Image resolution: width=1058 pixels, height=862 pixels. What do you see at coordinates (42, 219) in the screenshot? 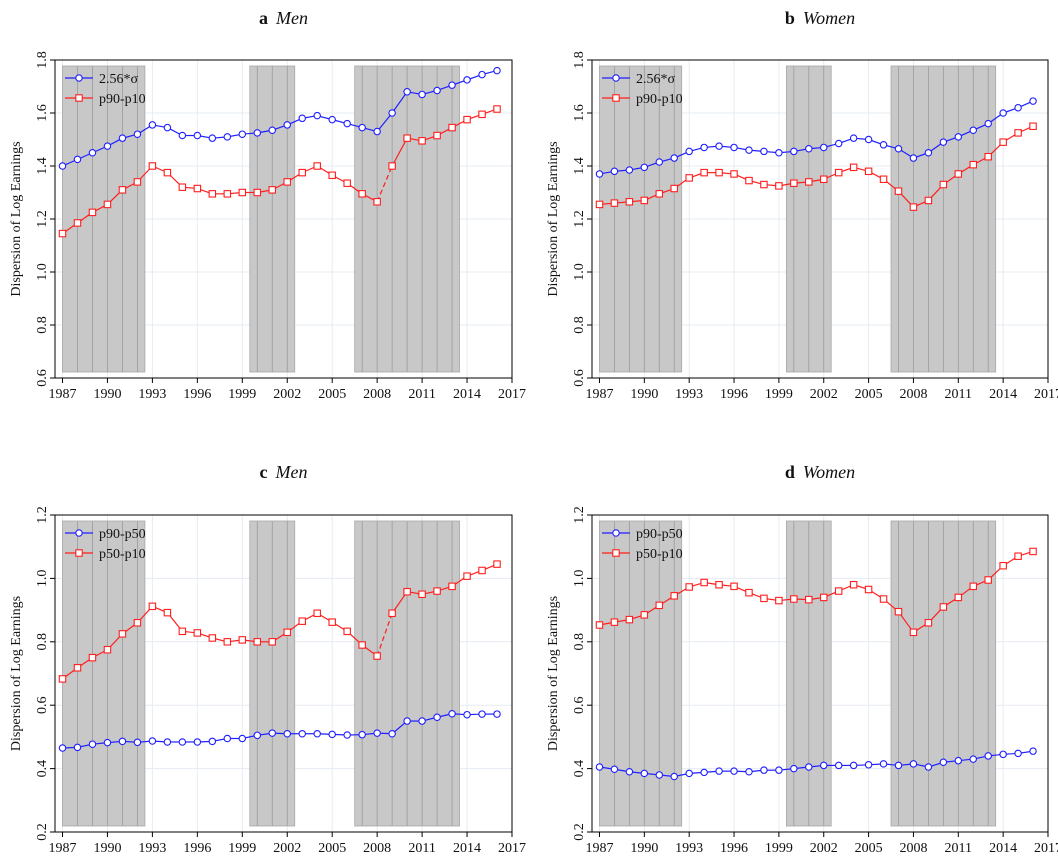
I see `y-tick-label: 1.2` at bounding box center [42, 219].